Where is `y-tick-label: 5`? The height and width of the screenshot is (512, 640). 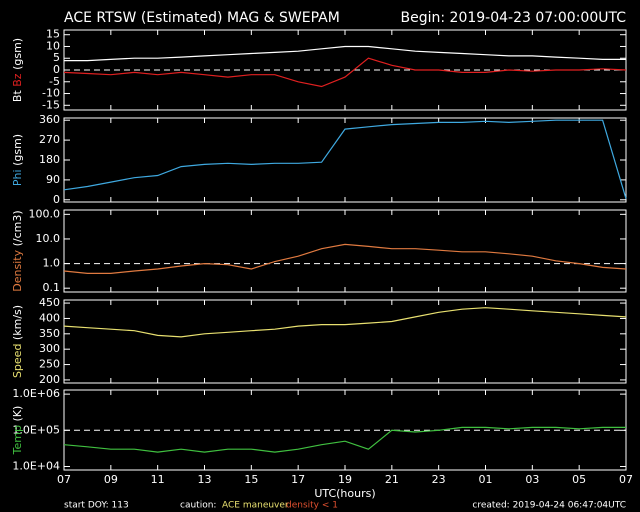 y-tick-label: 5 is located at coordinates (56, 57).